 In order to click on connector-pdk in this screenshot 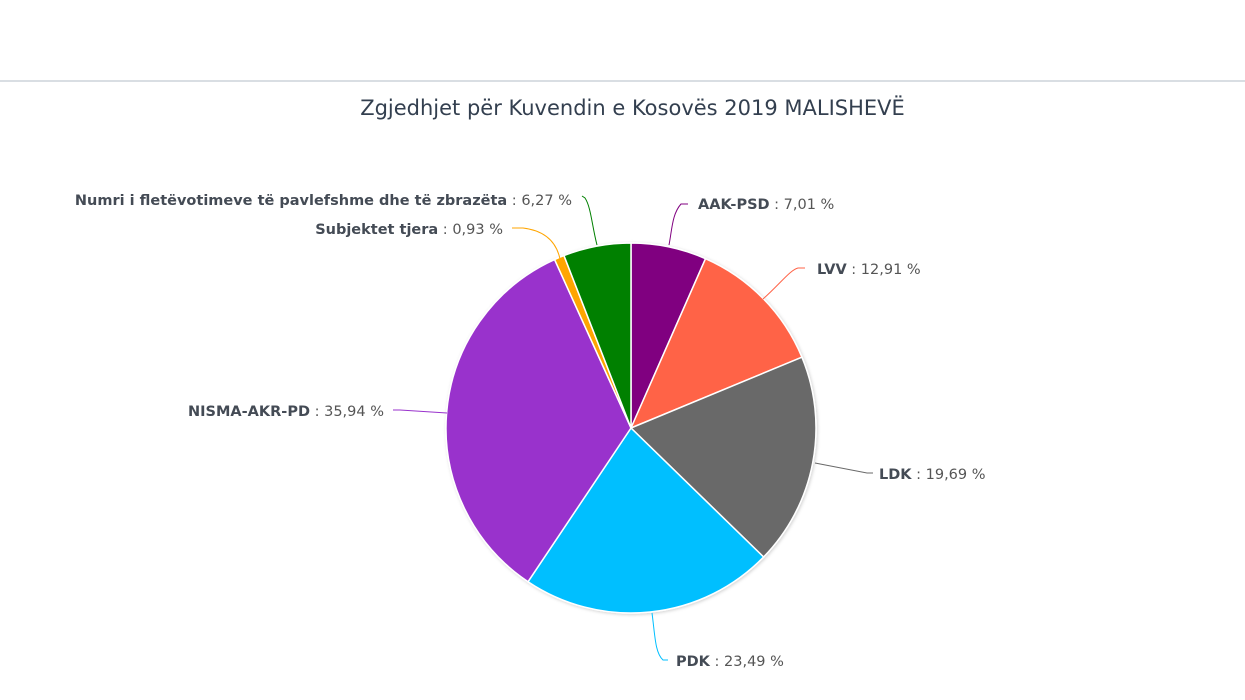, I will do `click(659, 636)`.